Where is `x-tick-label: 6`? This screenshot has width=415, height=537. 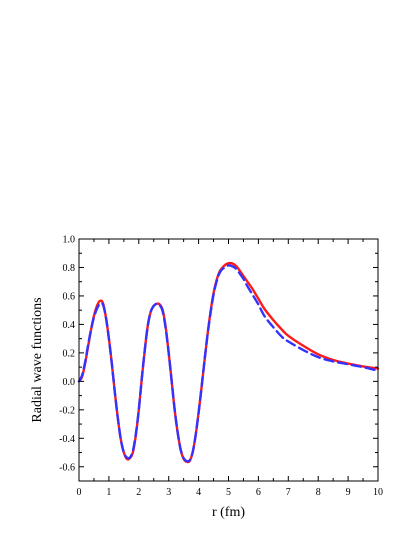 x-tick-label: 6 is located at coordinates (258, 492).